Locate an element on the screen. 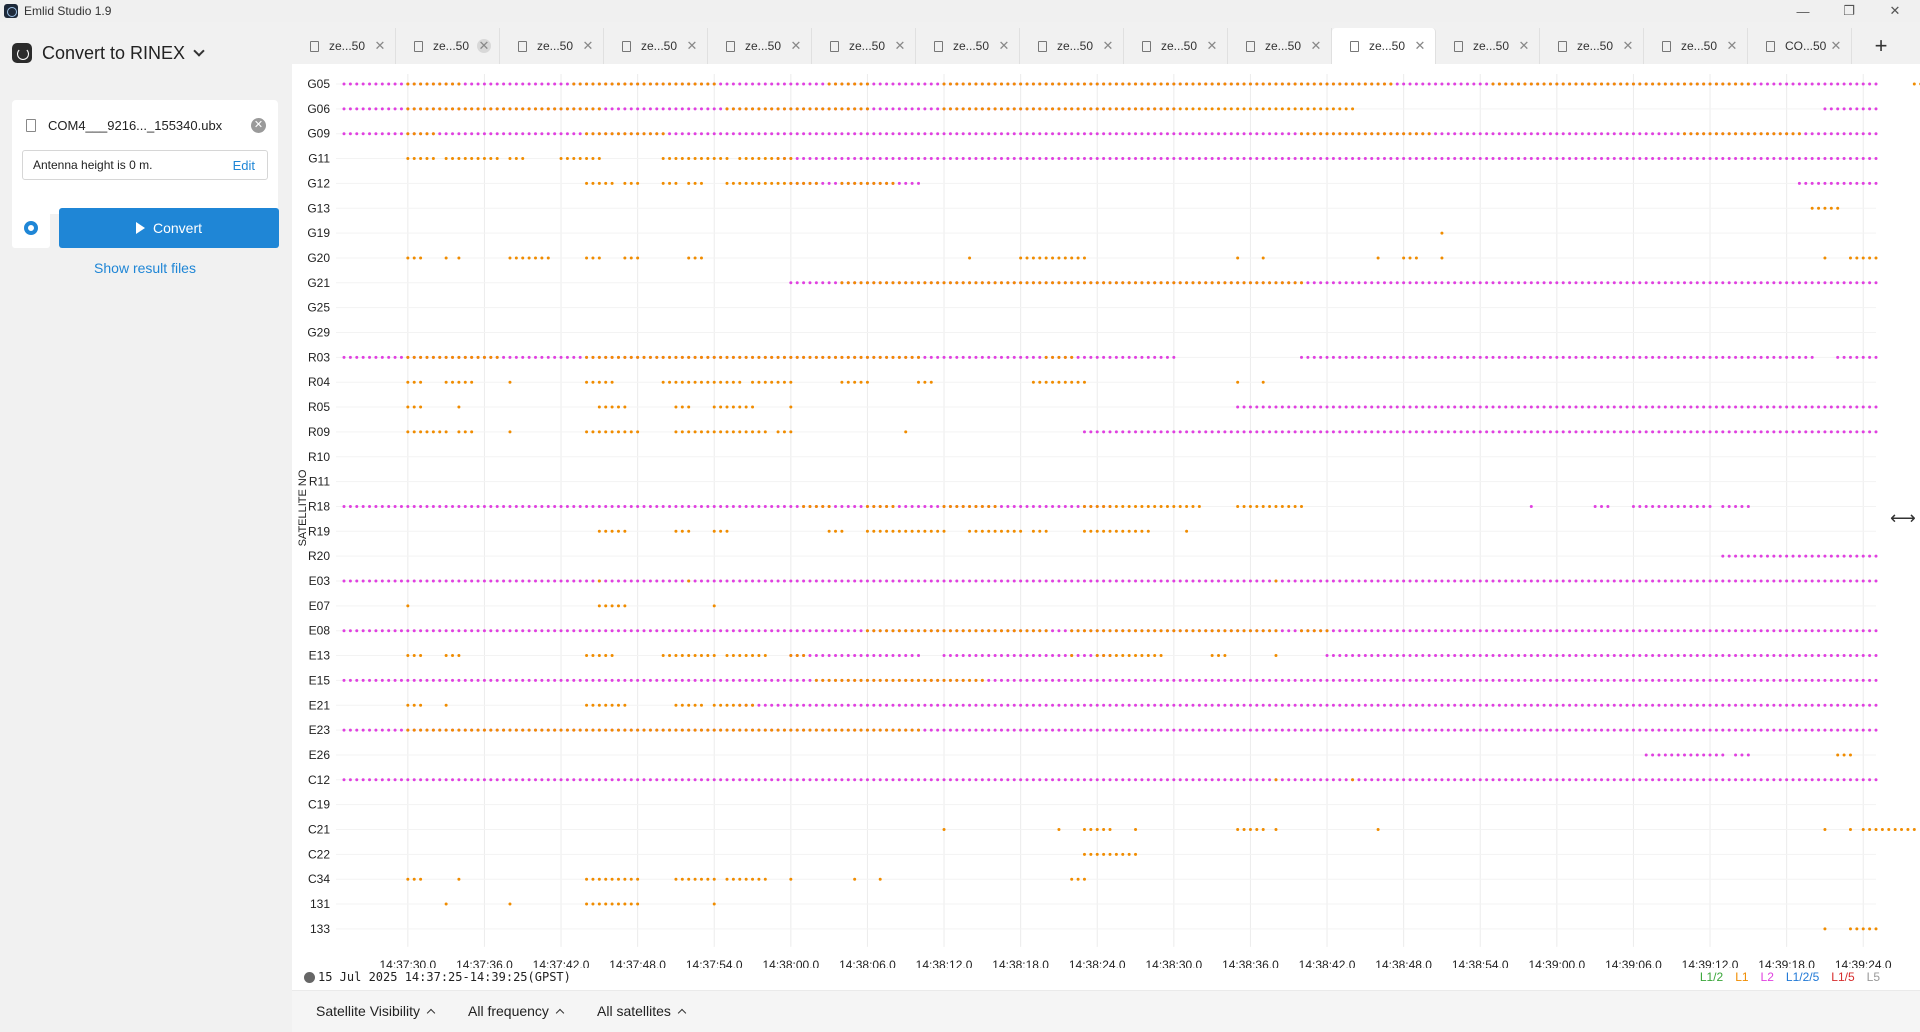 The height and width of the screenshot is (1032, 1920). tab-4: ze...50 ✕ is located at coordinates (656, 46).